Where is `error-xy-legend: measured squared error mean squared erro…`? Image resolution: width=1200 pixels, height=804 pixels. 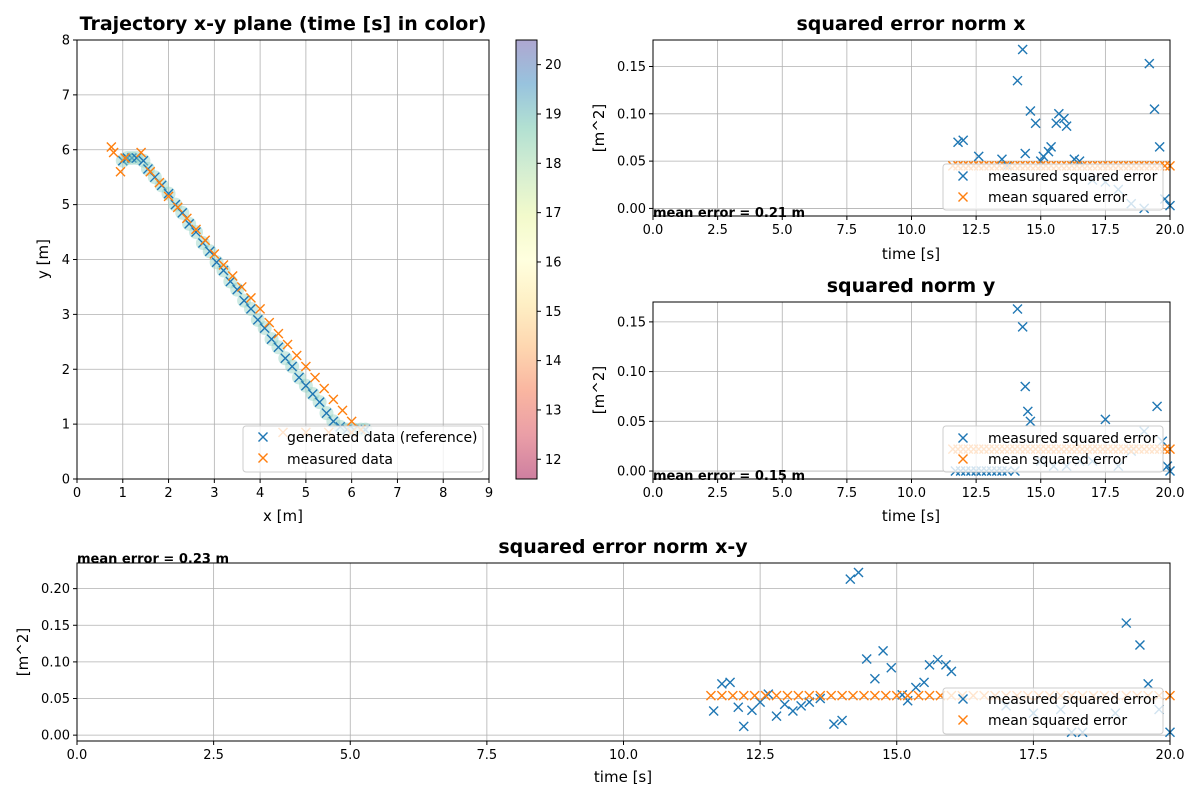
error-xy-legend: measured squared error mean squared erro… is located at coordinates (1053, 711).